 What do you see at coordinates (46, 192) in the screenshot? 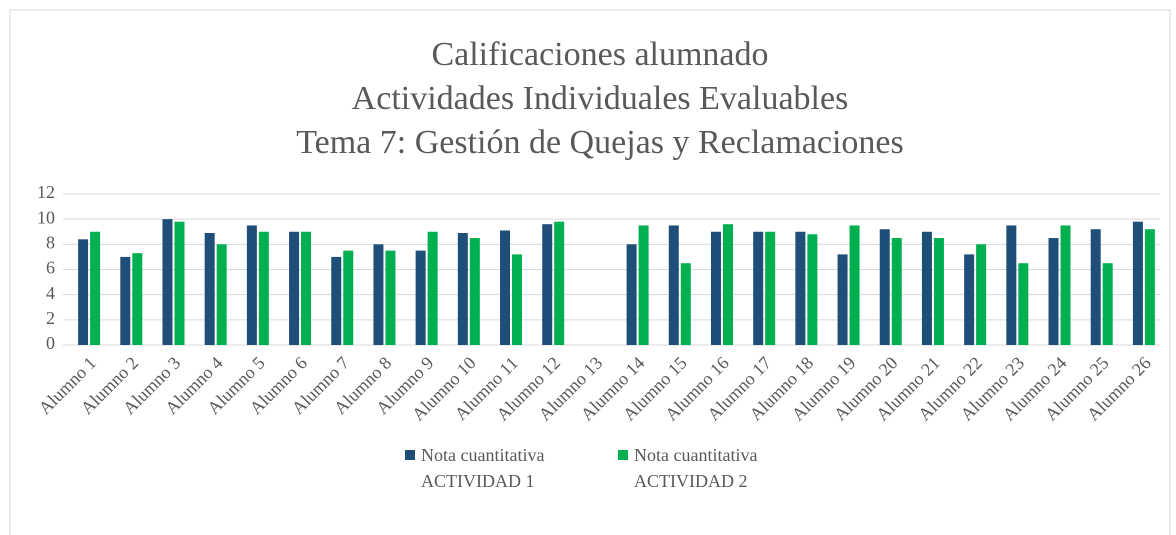
I see `y-tick-label: 12` at bounding box center [46, 192].